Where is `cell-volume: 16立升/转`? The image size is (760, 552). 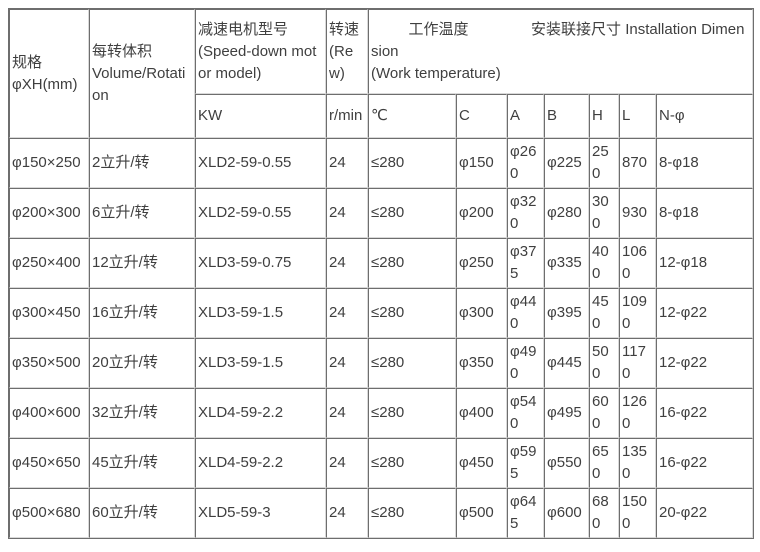 cell-volume: 16立升/转 is located at coordinates (142, 313).